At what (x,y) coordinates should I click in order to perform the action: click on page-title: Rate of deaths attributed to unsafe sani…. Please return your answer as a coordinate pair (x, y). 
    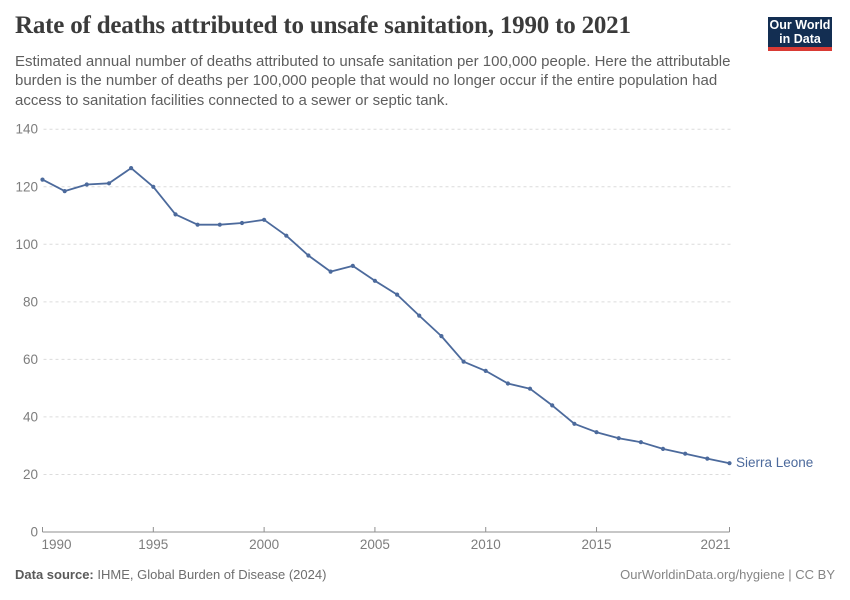
    Looking at the image, I should click on (323, 25).